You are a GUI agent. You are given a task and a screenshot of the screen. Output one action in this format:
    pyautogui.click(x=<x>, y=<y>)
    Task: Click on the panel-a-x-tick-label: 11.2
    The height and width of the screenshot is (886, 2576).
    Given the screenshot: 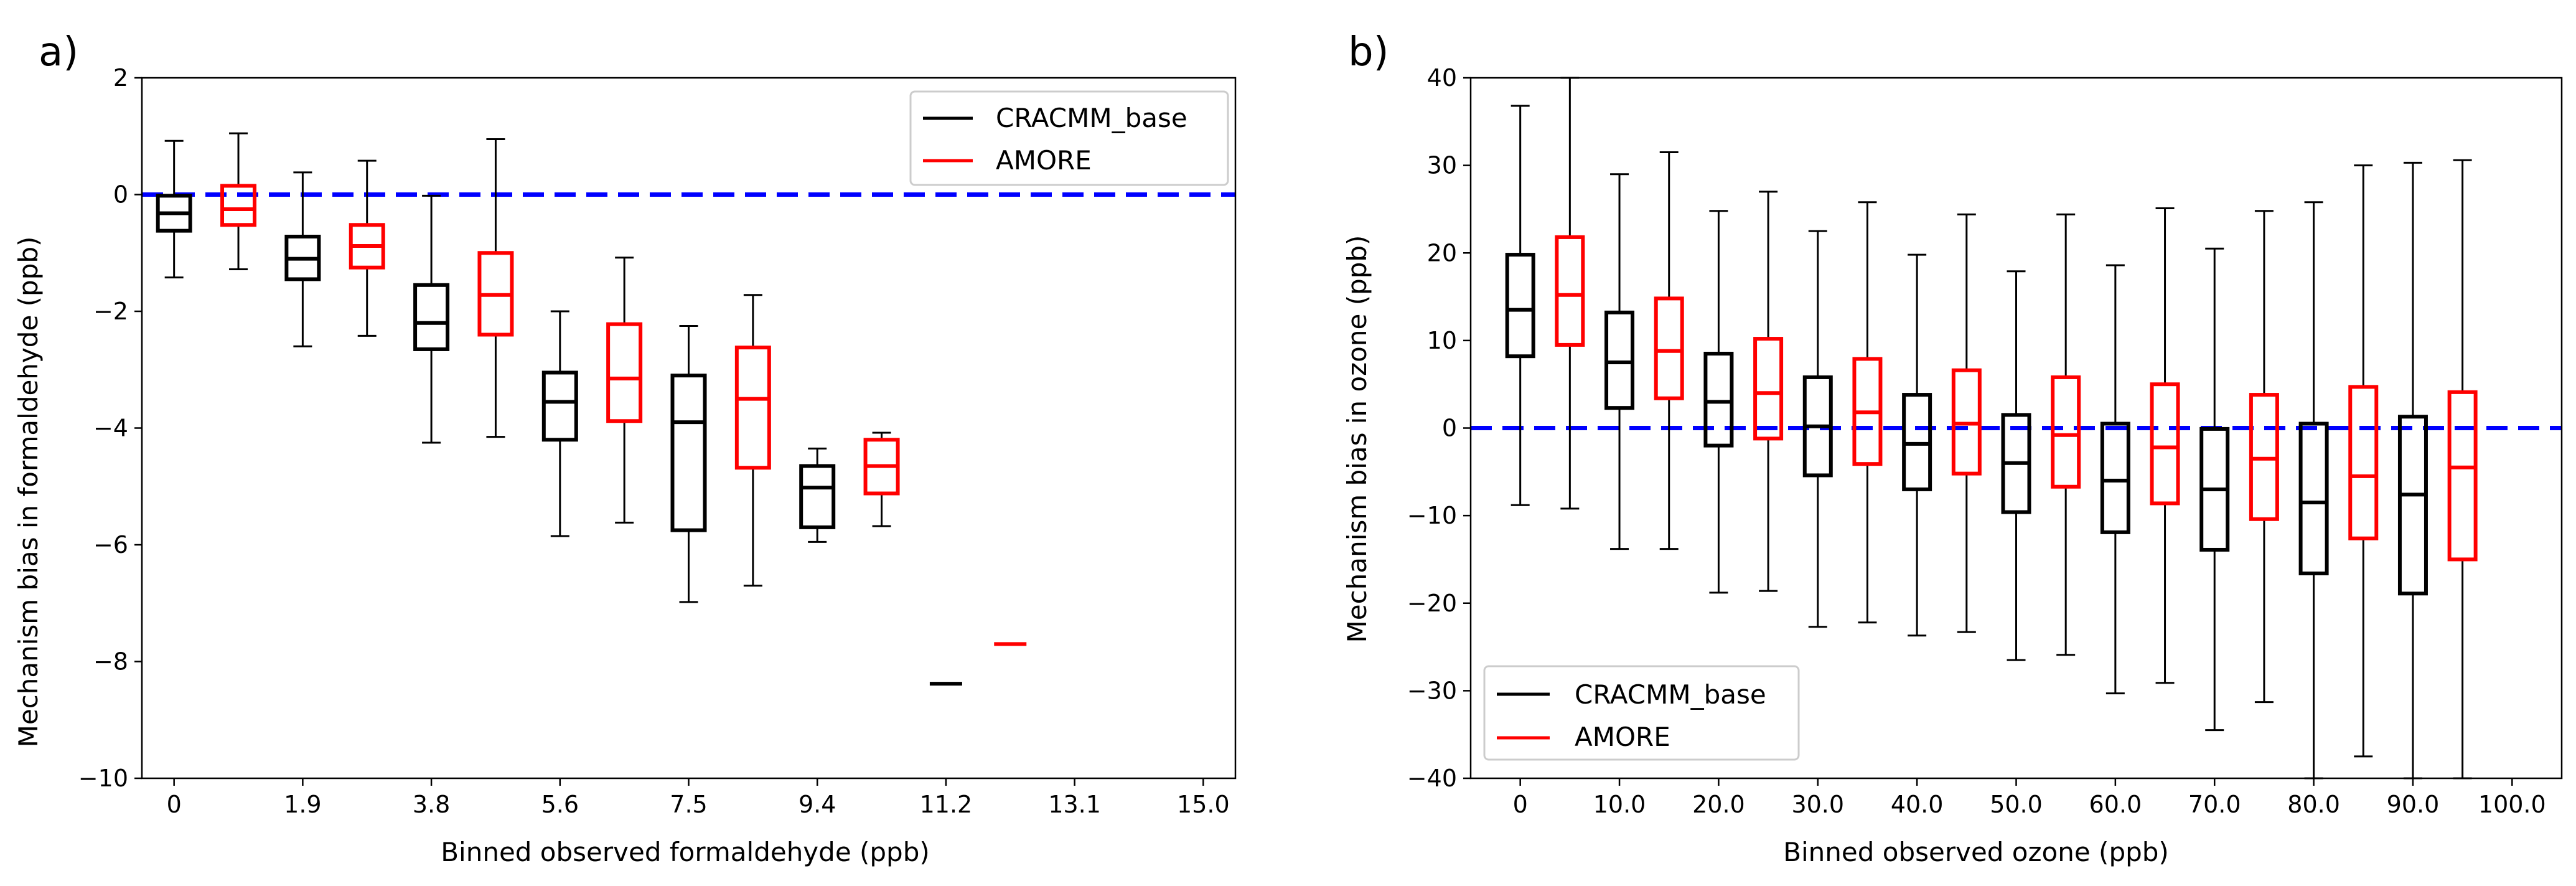 What is the action you would take?
    pyautogui.click(x=946, y=804)
    